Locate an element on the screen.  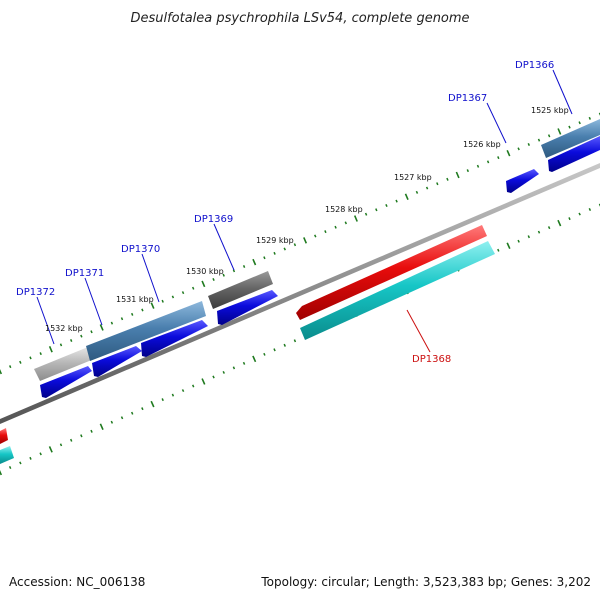
kbp-label-1525: 1525 kbp is located at coordinates (550, 110).